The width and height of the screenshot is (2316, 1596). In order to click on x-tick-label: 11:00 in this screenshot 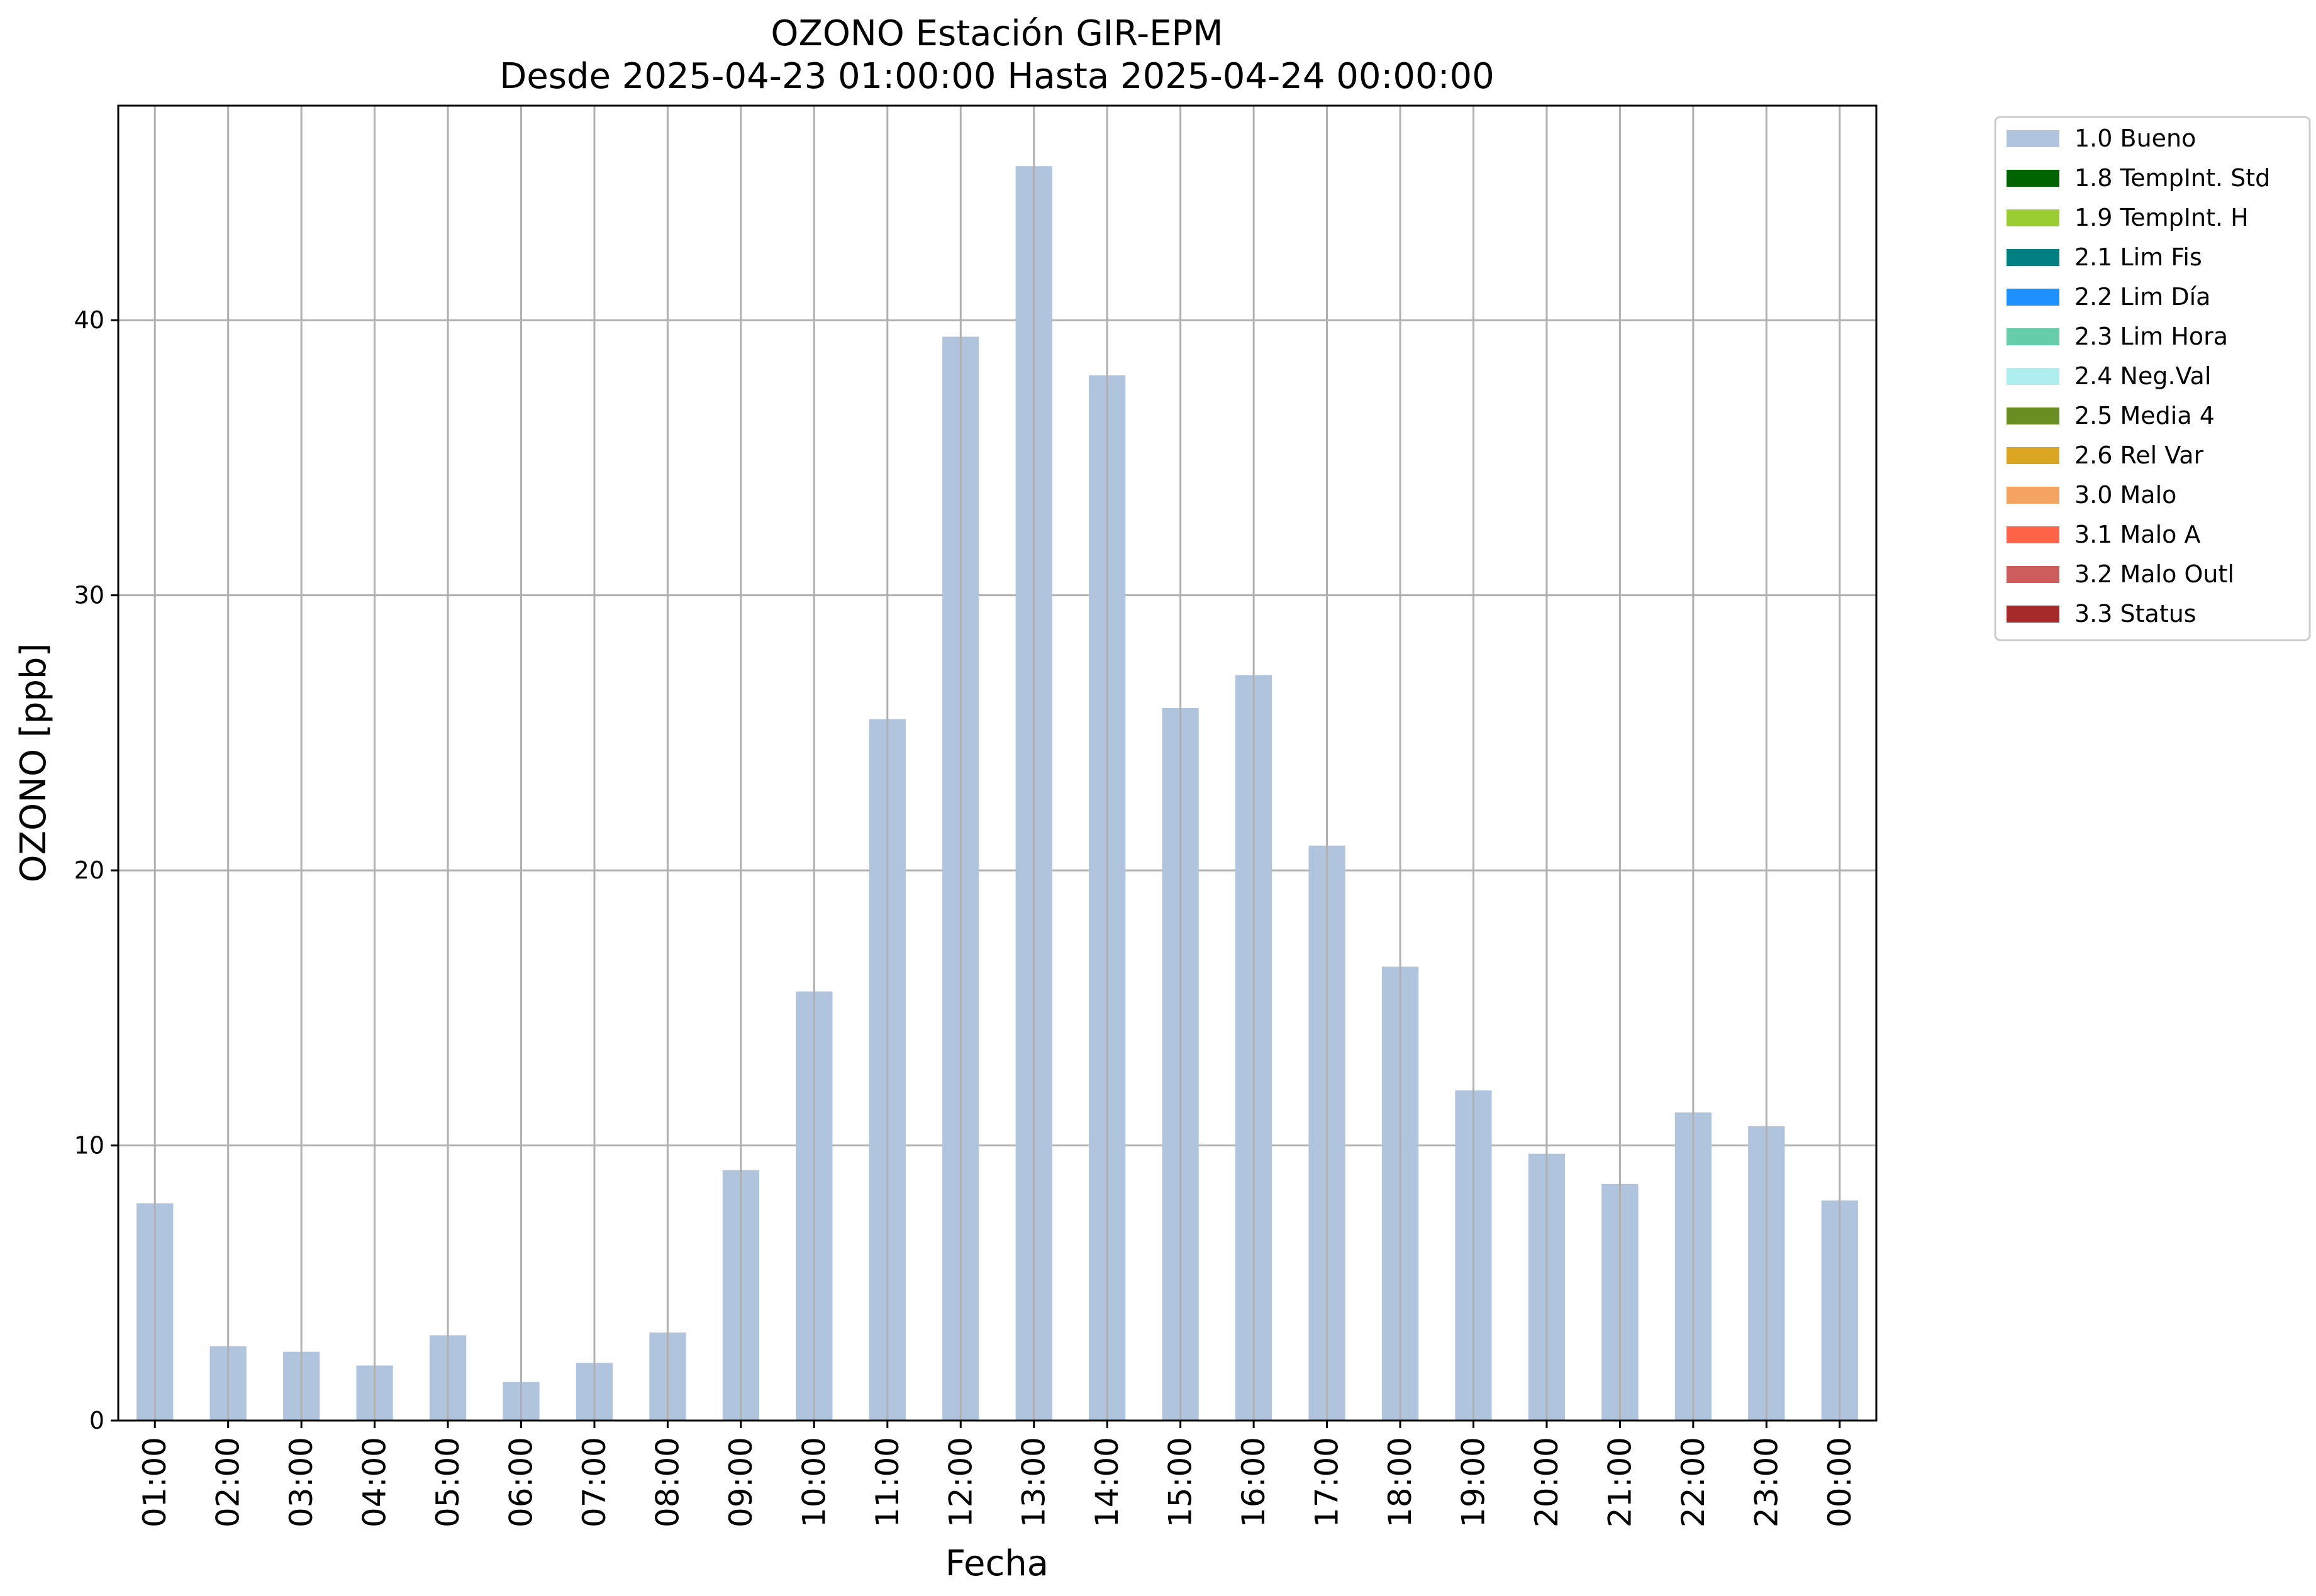, I will do `click(887, 1482)`.